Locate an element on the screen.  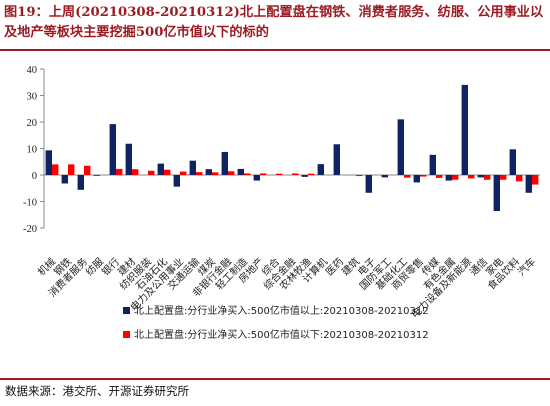
legend-label: 北上配置盘:分行业净买入:500亿市值以上:20210308-20210312 is located at coordinates (281, 310).